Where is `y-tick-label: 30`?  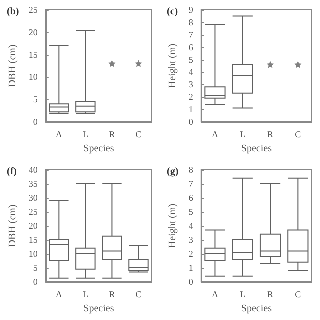
y-tick-label: 30 is located at coordinates (33, 198).